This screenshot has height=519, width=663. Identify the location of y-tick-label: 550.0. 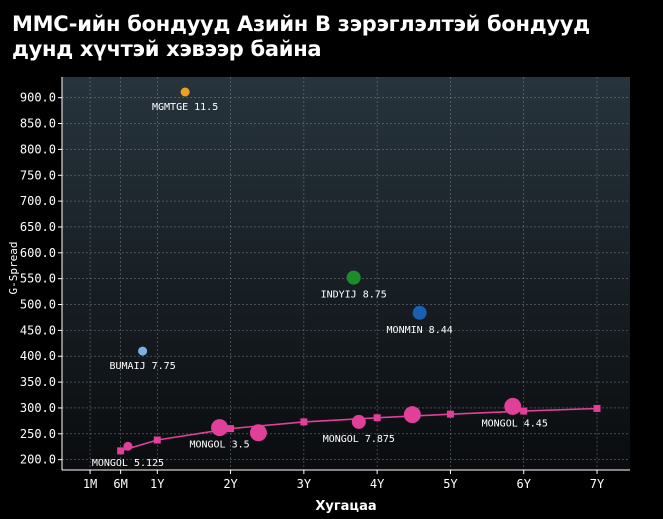
(38, 279).